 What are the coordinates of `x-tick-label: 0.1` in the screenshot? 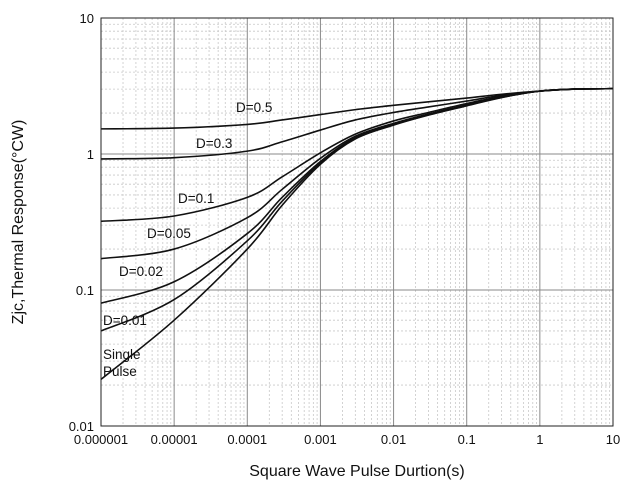 It's located at (467, 439).